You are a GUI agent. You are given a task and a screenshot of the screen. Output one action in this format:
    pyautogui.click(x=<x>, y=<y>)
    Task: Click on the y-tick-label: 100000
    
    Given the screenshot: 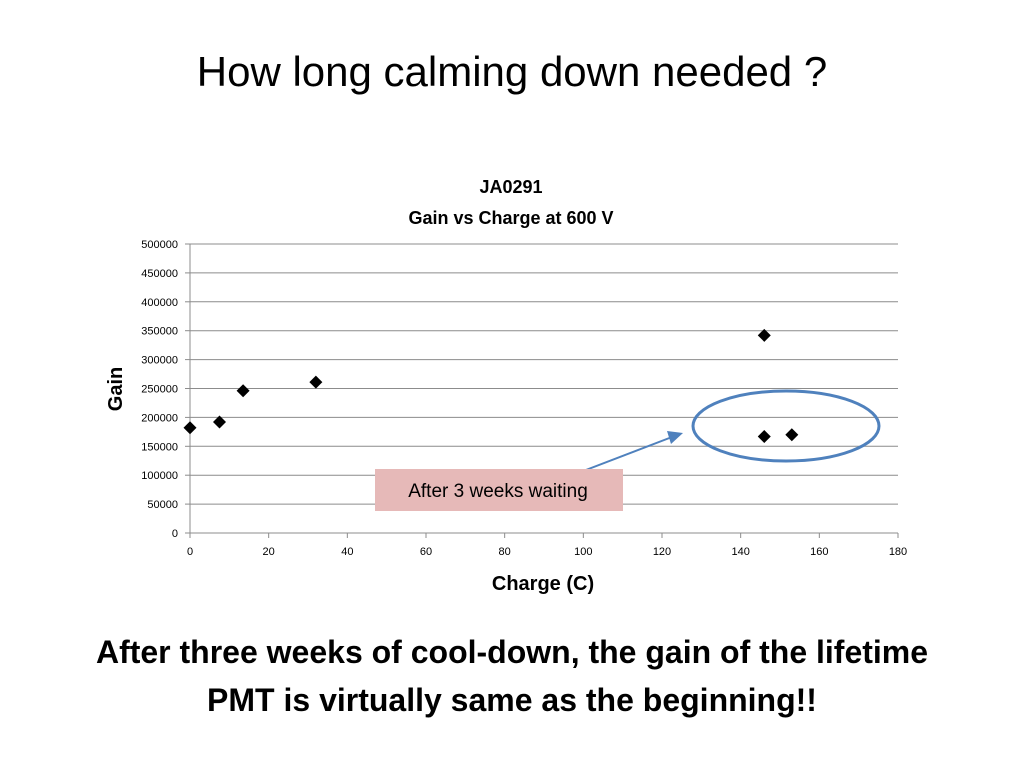 What is the action you would take?
    pyautogui.click(x=159, y=476)
    